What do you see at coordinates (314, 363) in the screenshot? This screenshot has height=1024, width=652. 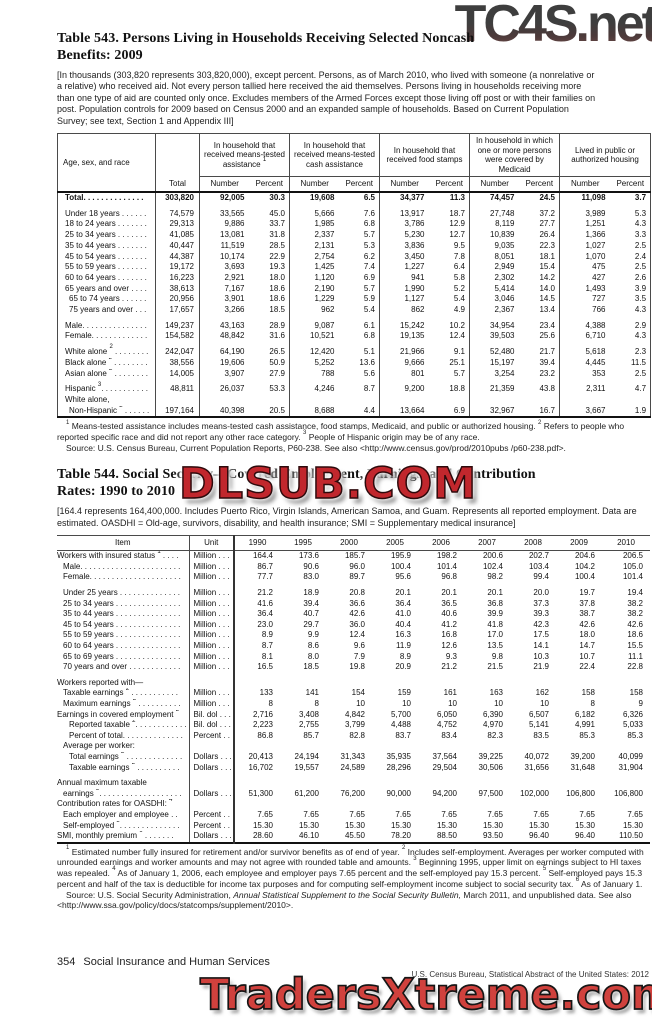 I see `value-cell: 5,252` at bounding box center [314, 363].